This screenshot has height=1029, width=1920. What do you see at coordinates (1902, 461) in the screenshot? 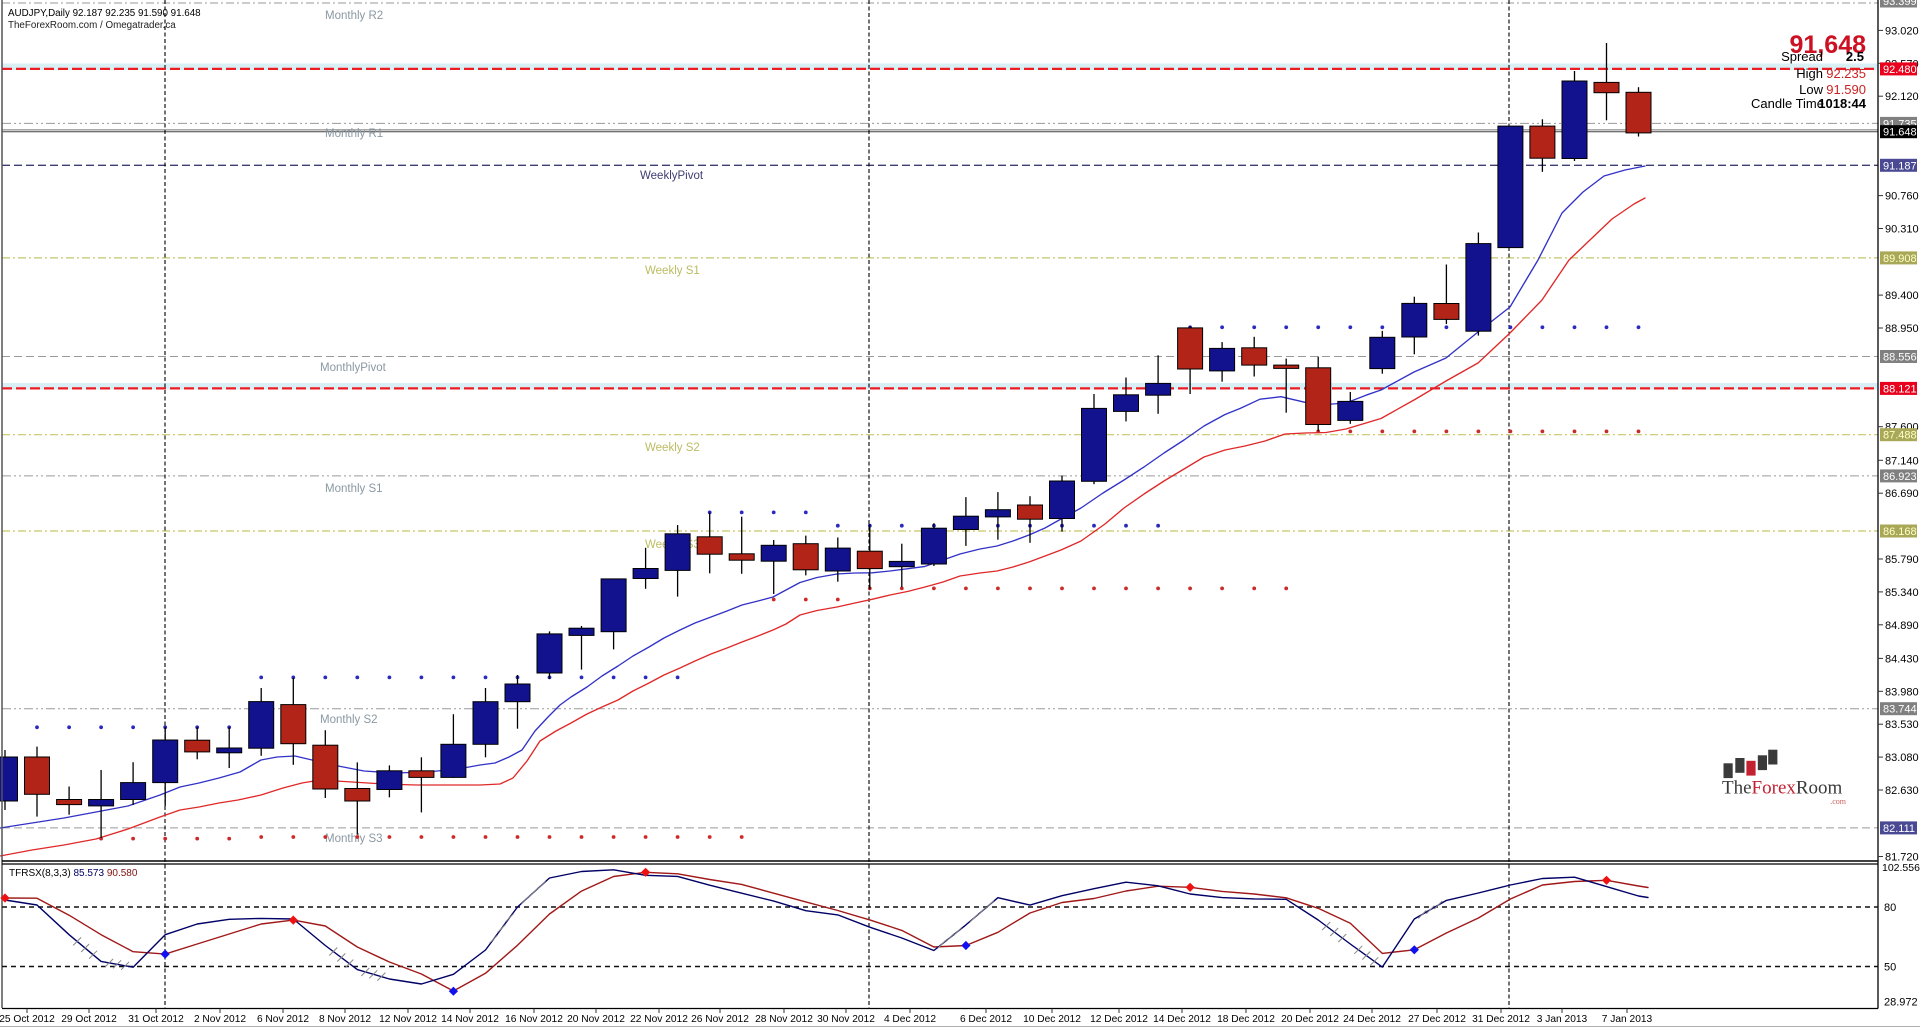
I see `svg-text: 87.140` at bounding box center [1902, 461].